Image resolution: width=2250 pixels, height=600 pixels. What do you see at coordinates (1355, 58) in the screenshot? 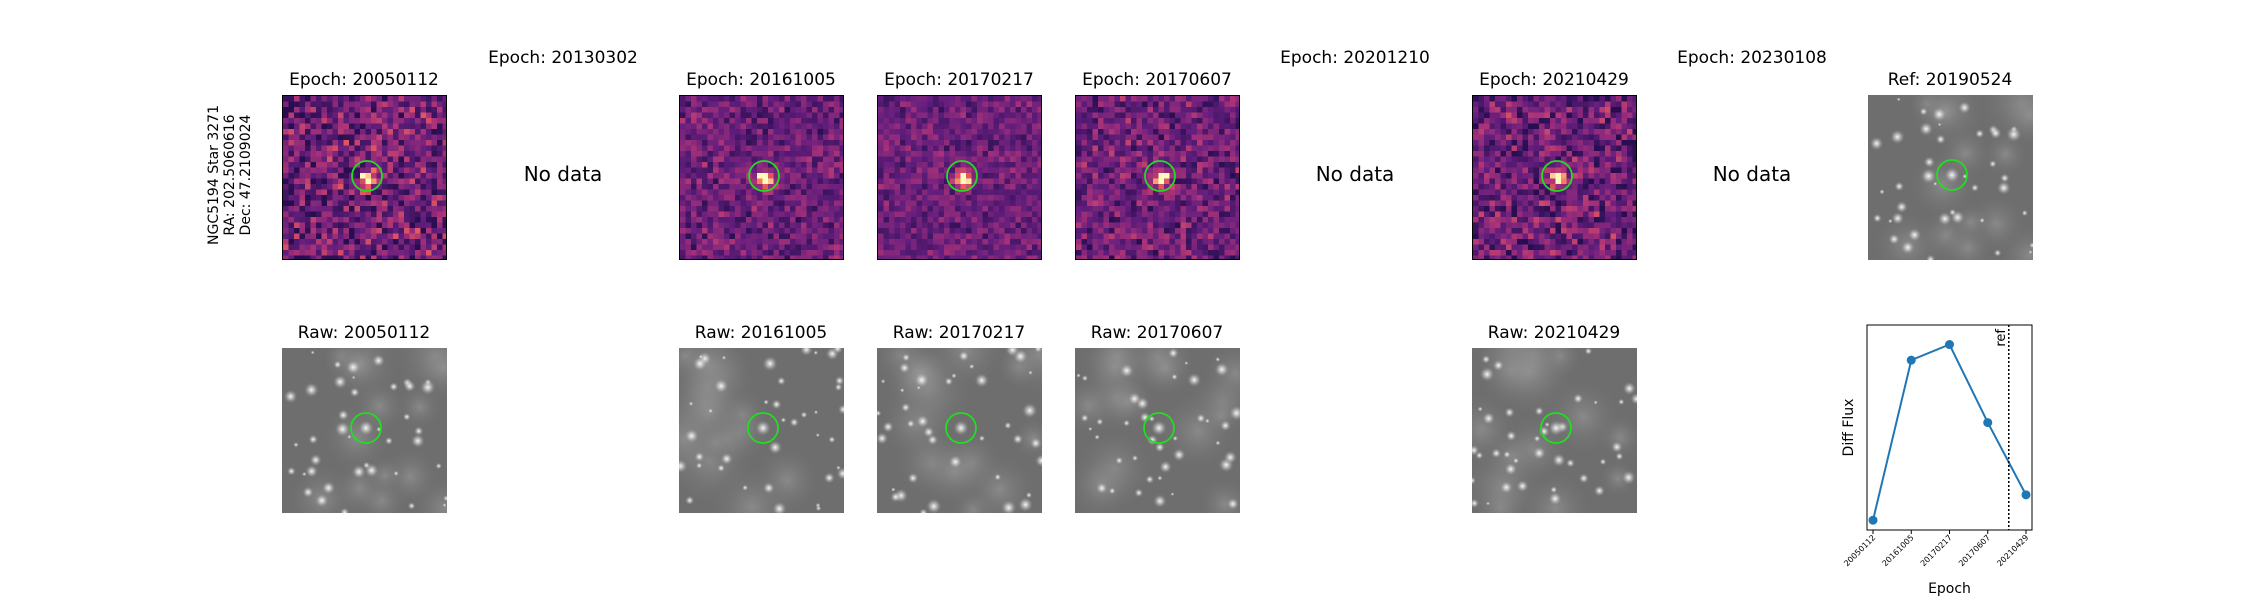
I see `epoch-title-e6: Epoch: 20201210` at bounding box center [1355, 58].